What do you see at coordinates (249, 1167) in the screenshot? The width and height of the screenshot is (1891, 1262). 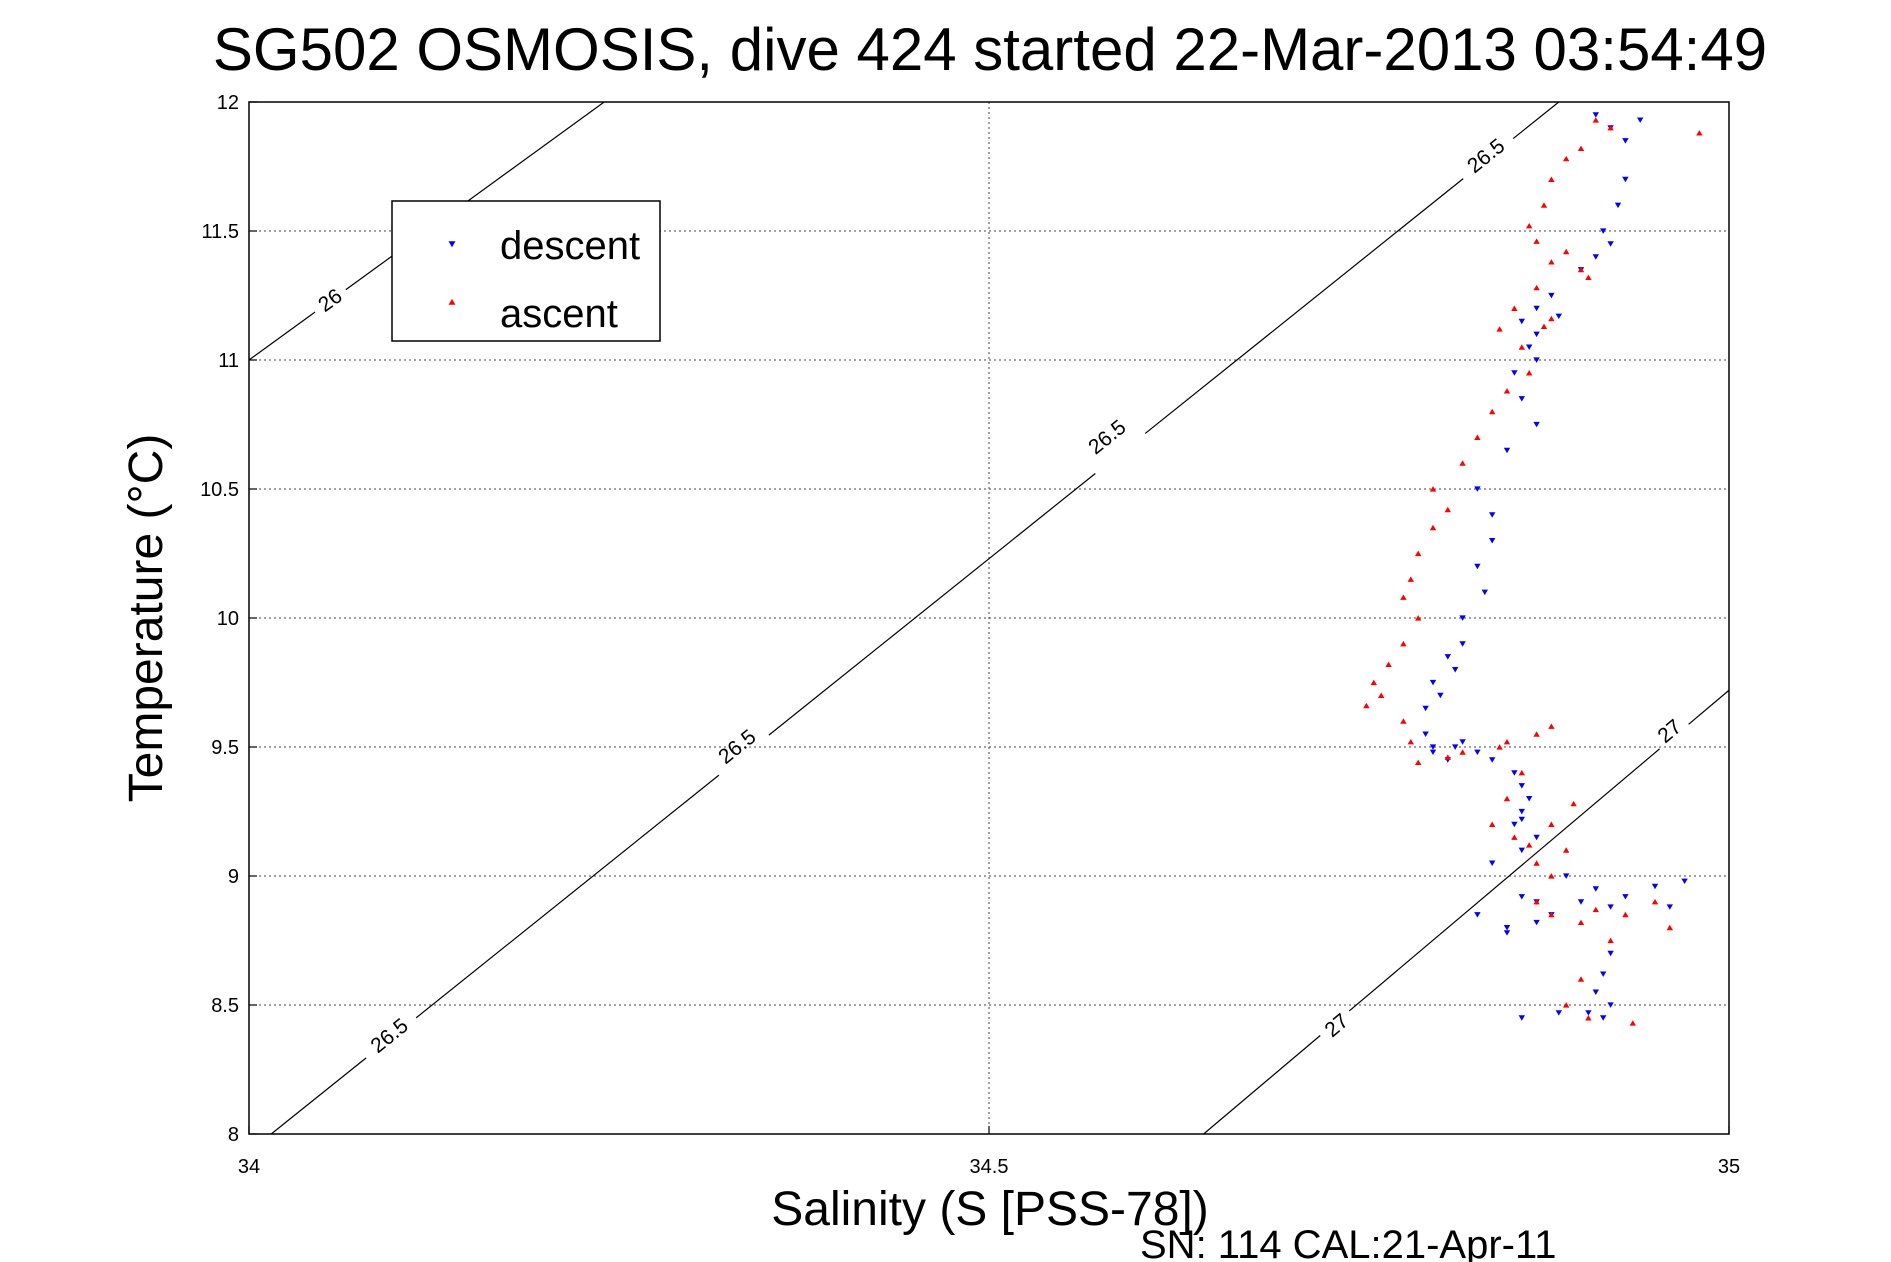 I see `x-tick-label: 34` at bounding box center [249, 1167].